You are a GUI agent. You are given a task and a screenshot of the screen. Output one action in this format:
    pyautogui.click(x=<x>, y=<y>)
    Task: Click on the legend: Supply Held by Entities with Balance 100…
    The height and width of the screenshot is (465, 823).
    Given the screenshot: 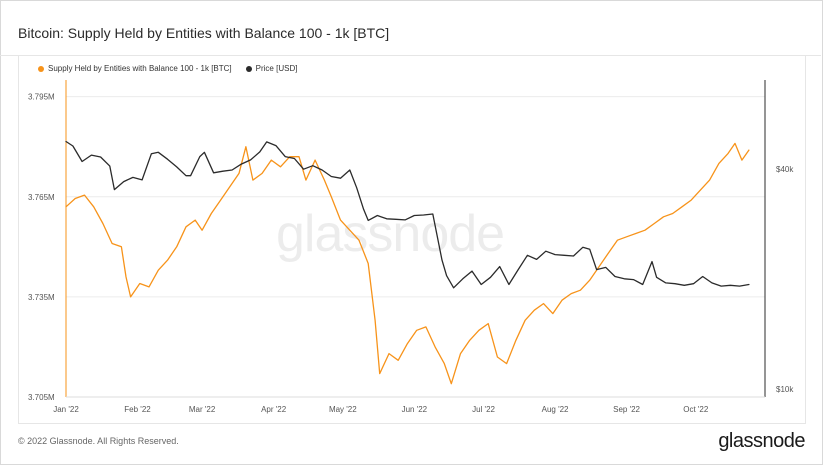 What is the action you would take?
    pyautogui.click(x=167, y=68)
    